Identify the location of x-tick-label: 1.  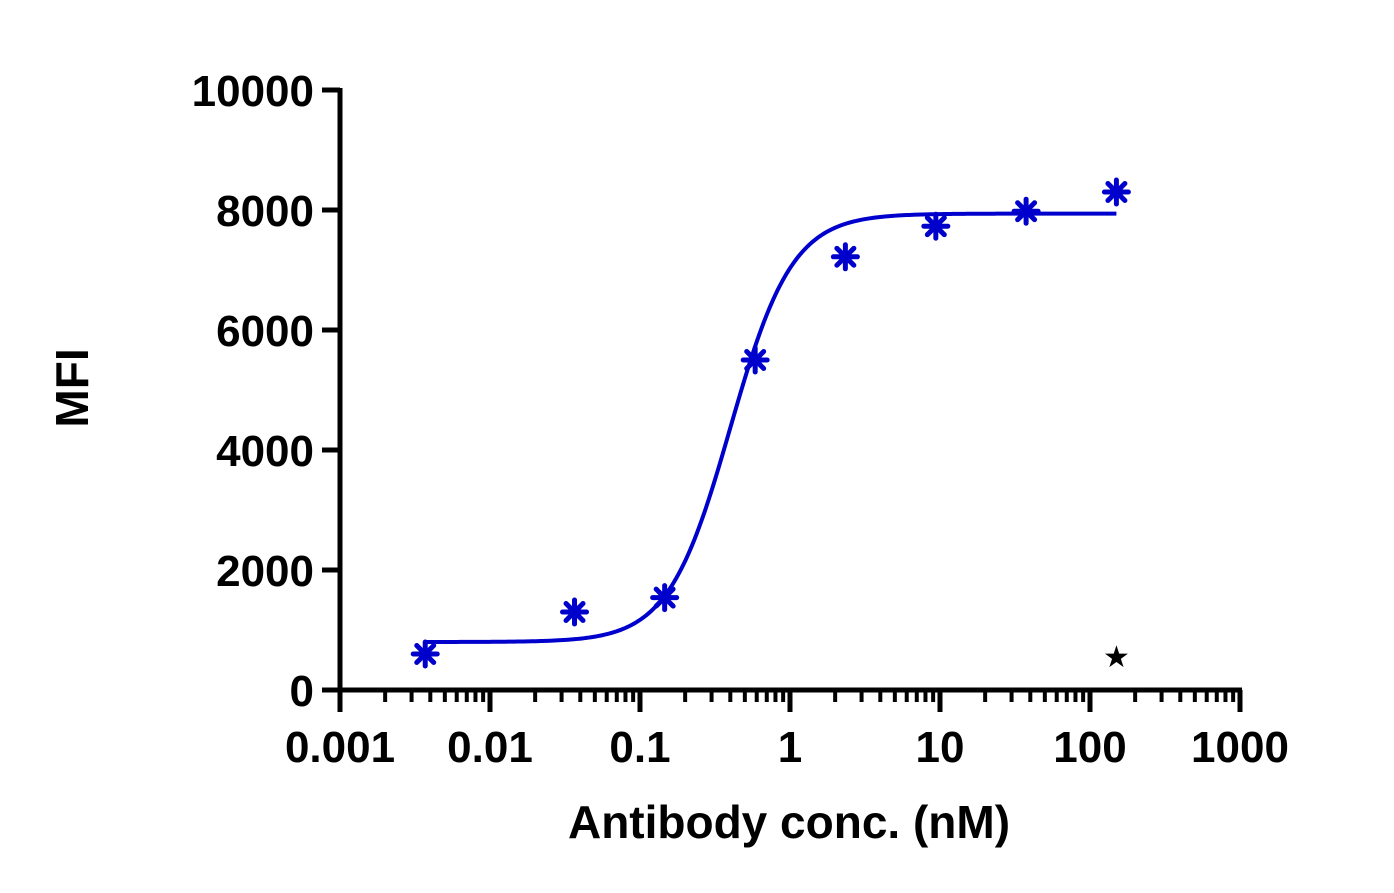
(790, 747).